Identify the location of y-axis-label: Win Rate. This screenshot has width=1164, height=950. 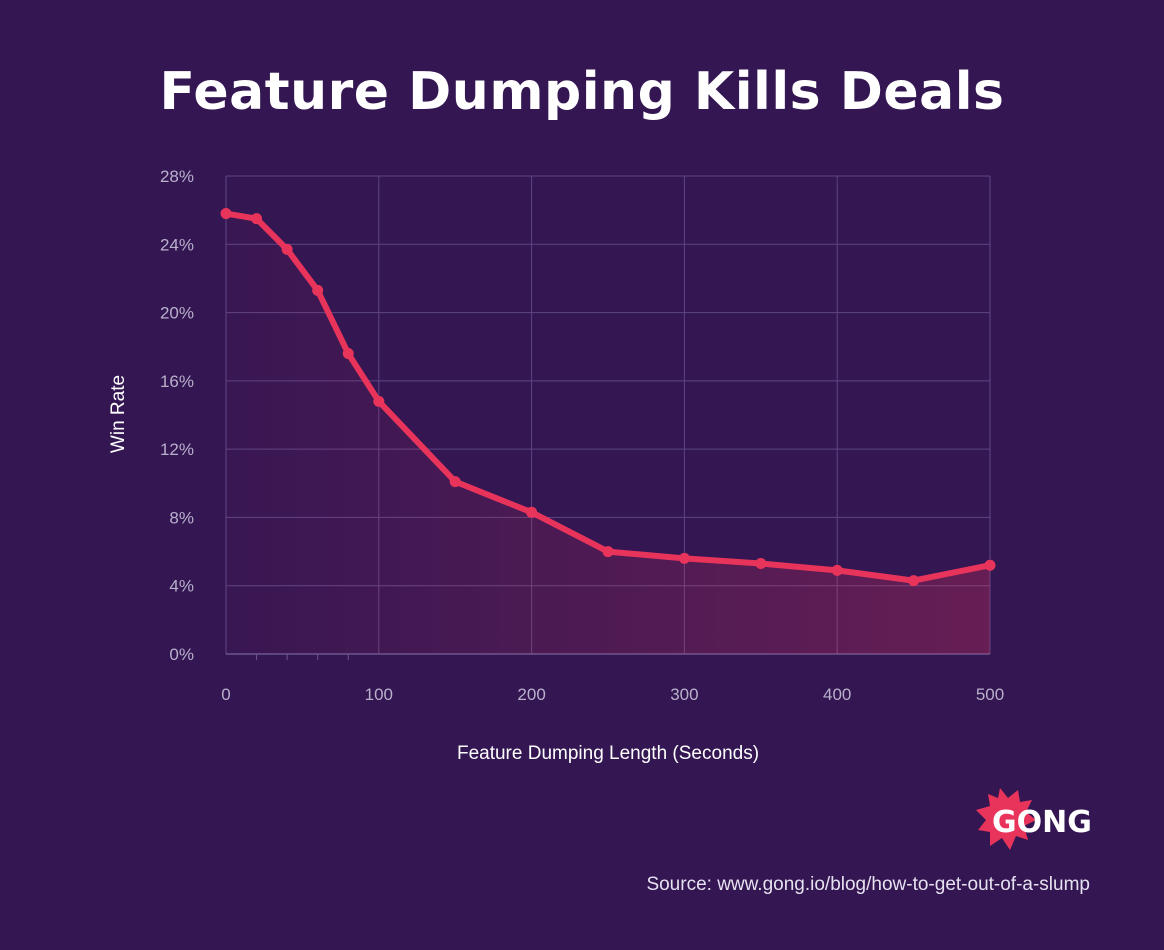
(118, 414).